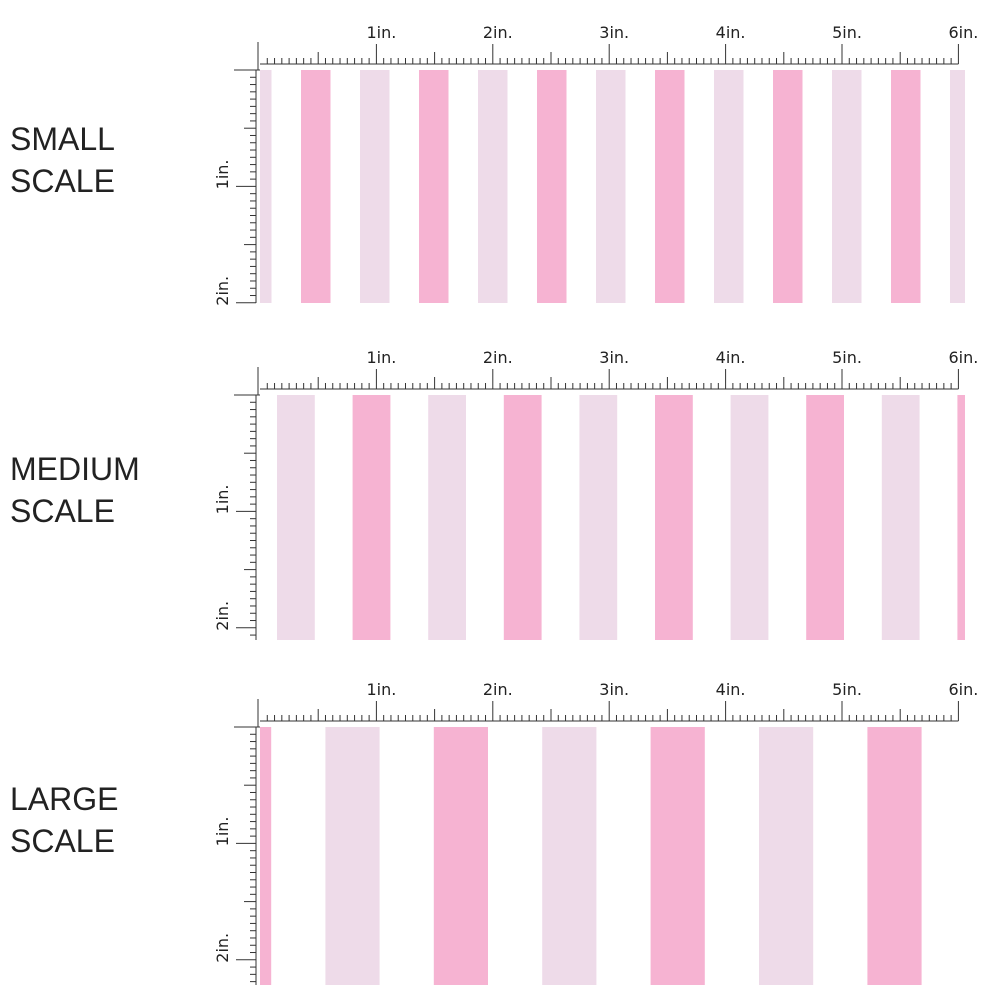 This screenshot has width=1000, height=1000. Describe the element at coordinates (62, 139) in the screenshot. I see `scale-label: SMALL` at that location.